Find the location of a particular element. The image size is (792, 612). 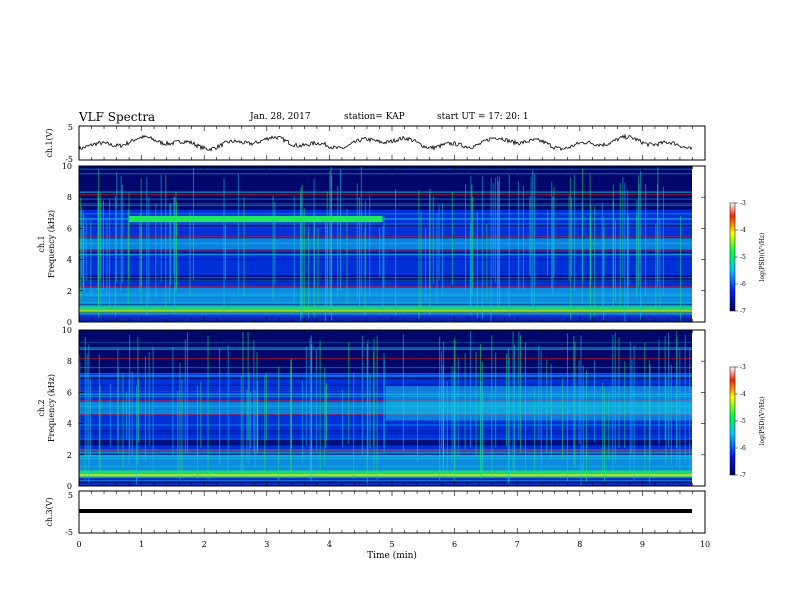

ch3-waveform-panel: 5 -5 ch.3(V) 0 1 2 3 4 5 6 7 8 9 10 Time (min) is located at coordinates (377, 525).